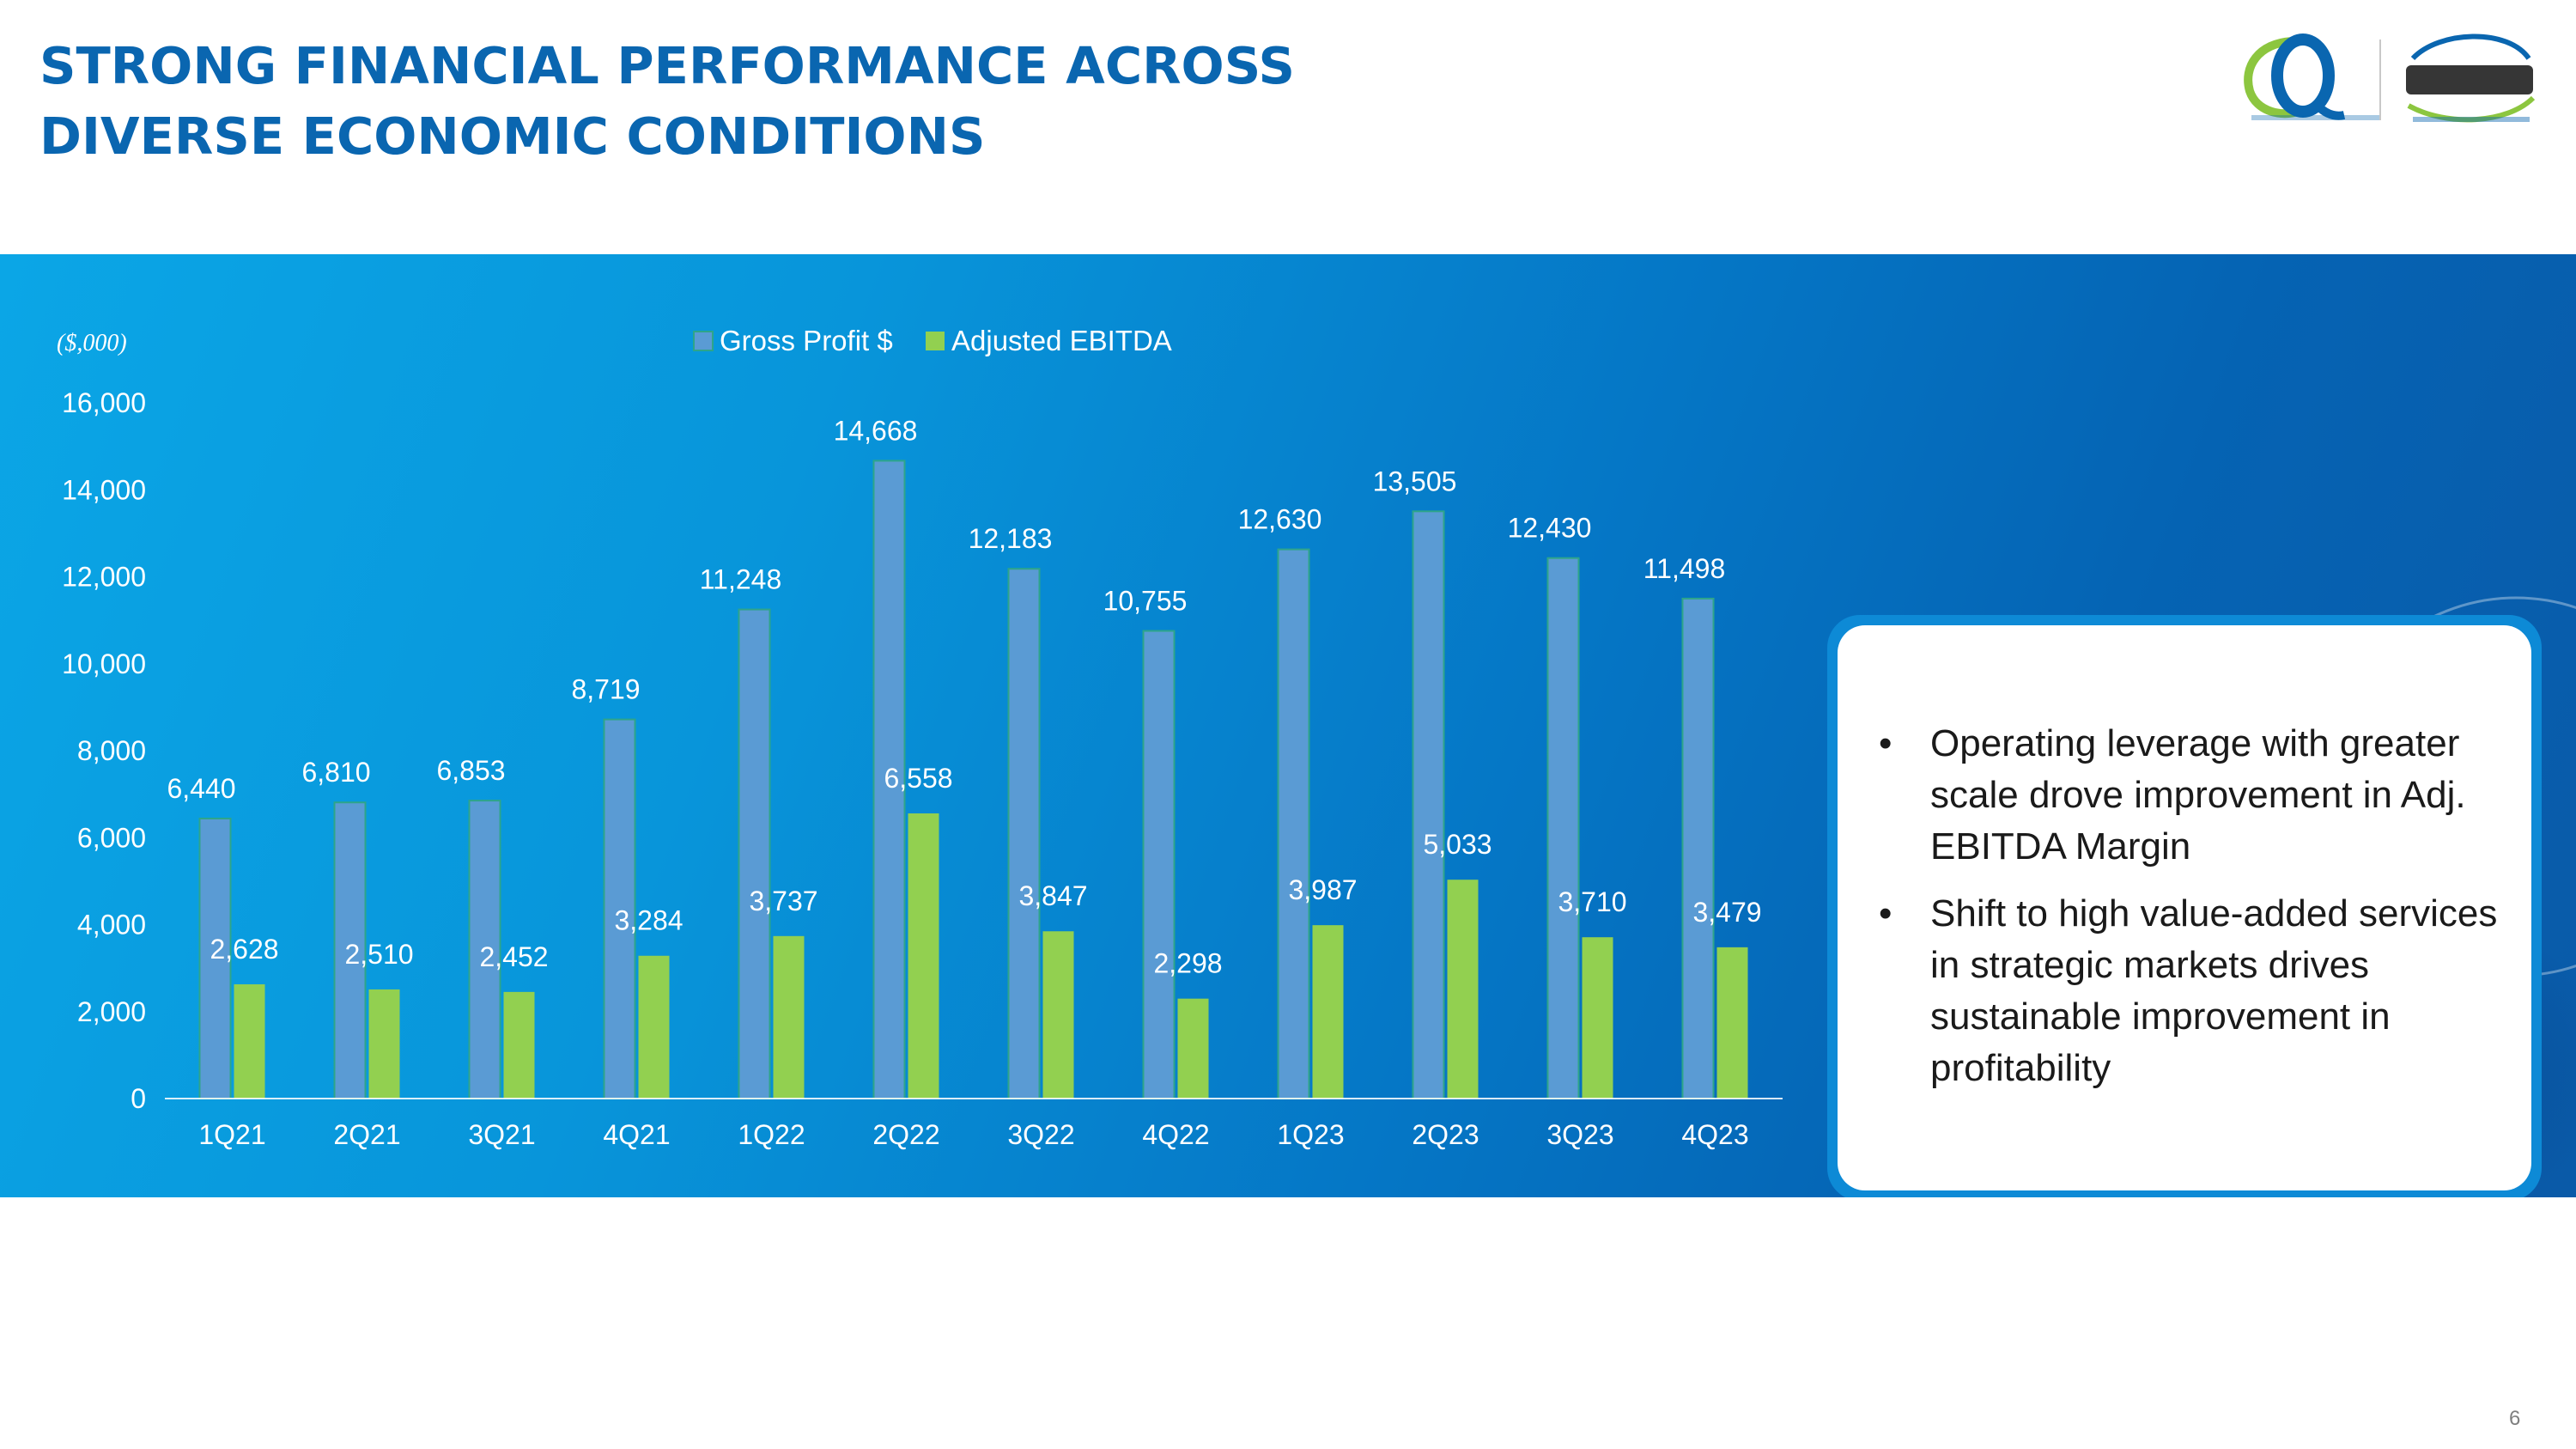 The width and height of the screenshot is (2576, 1449). I want to click on x-tick-label: 1Q23, so click(1310, 1134).